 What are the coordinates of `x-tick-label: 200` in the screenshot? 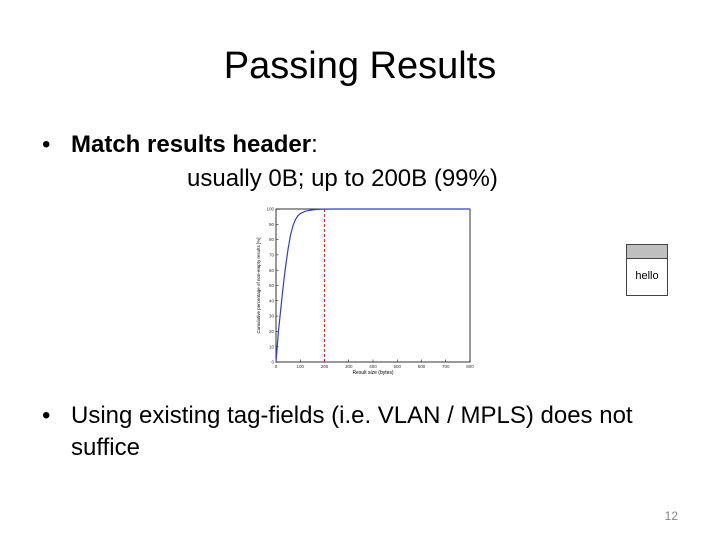 It's located at (325, 366).